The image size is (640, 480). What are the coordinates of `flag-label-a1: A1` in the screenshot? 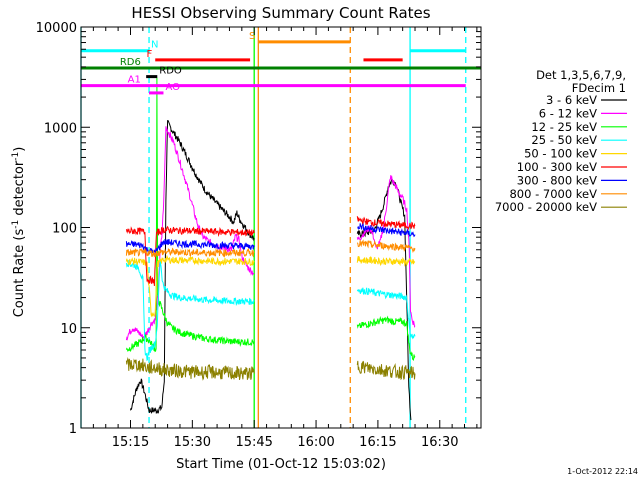 It's located at (134, 80).